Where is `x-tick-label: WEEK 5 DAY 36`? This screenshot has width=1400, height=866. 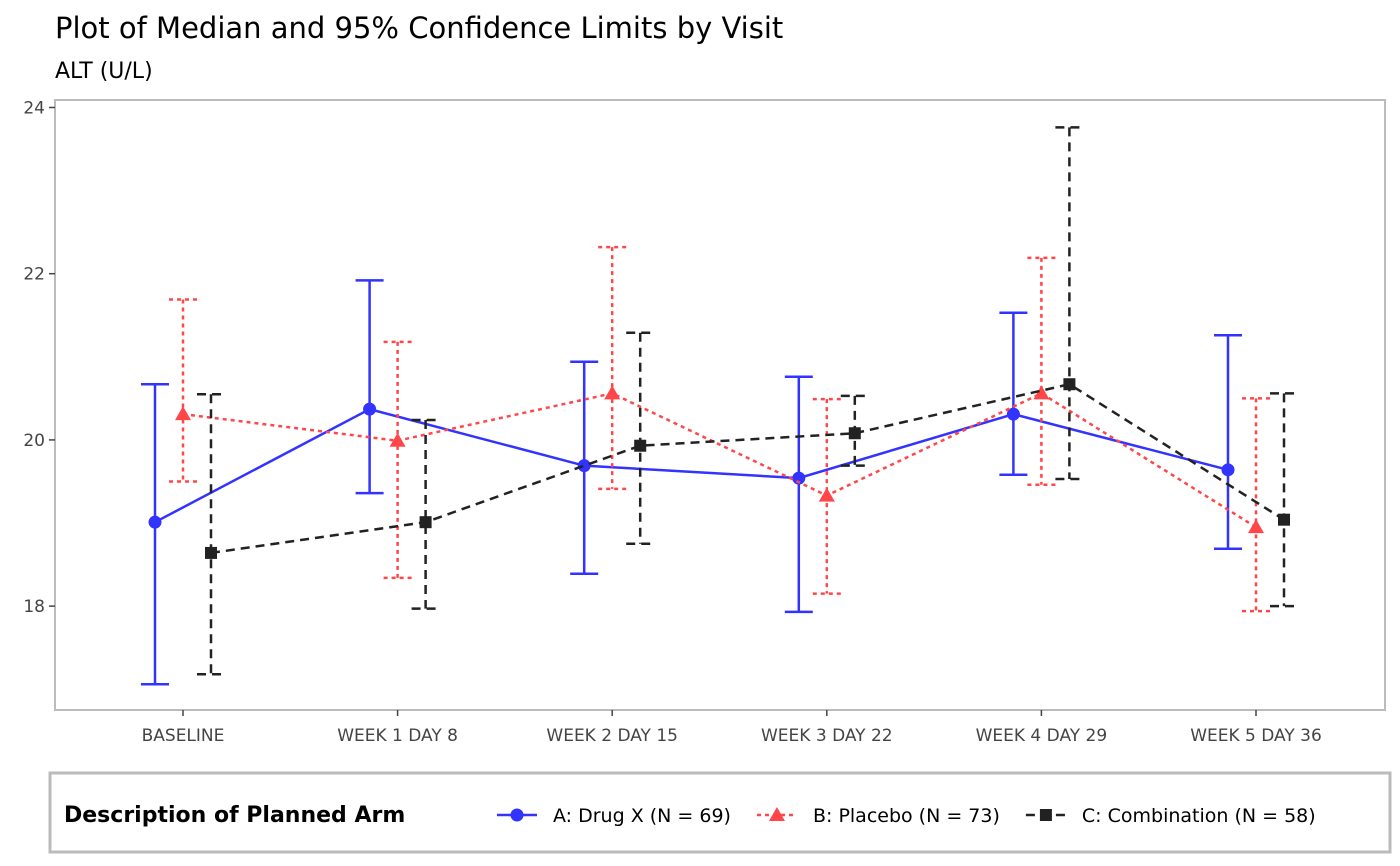 x-tick-label: WEEK 5 DAY 36 is located at coordinates (1256, 736).